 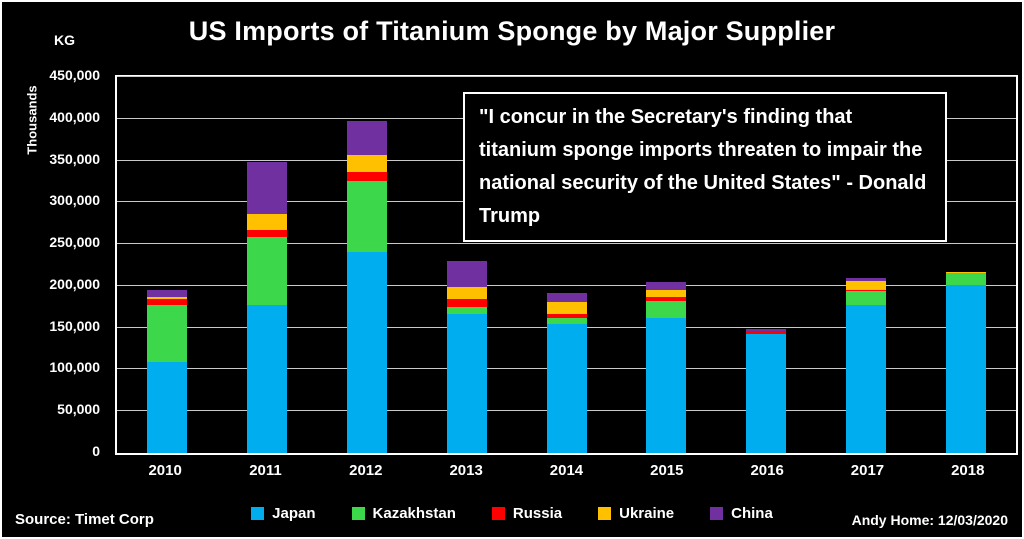 What do you see at coordinates (566, 388) in the screenshot?
I see `bar-segment-japan-2014` at bounding box center [566, 388].